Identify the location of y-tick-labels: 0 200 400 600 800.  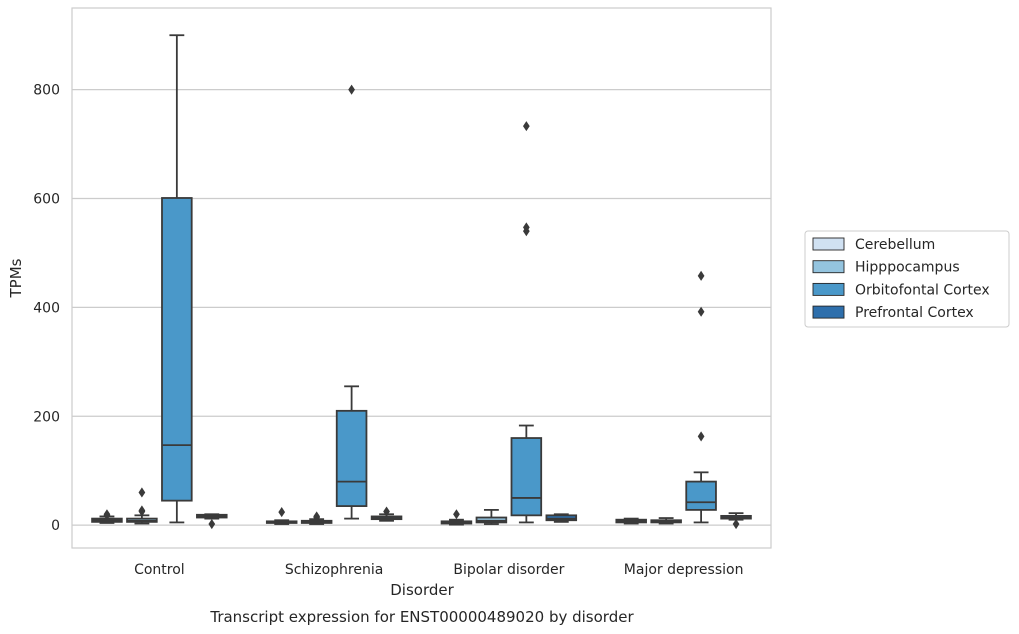
(46, 308).